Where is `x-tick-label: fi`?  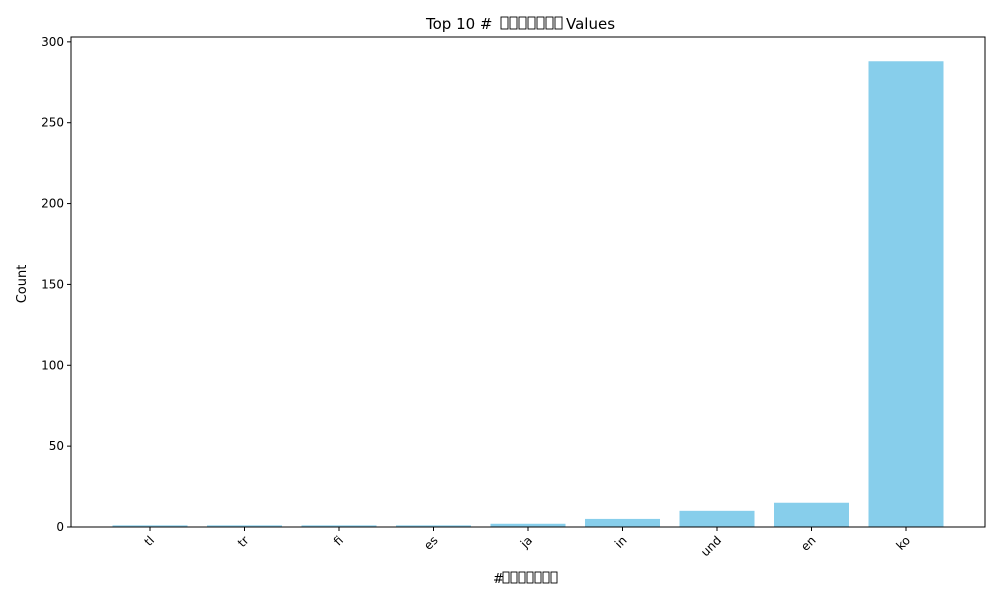
x-tick-label: fi is located at coordinates (338, 540).